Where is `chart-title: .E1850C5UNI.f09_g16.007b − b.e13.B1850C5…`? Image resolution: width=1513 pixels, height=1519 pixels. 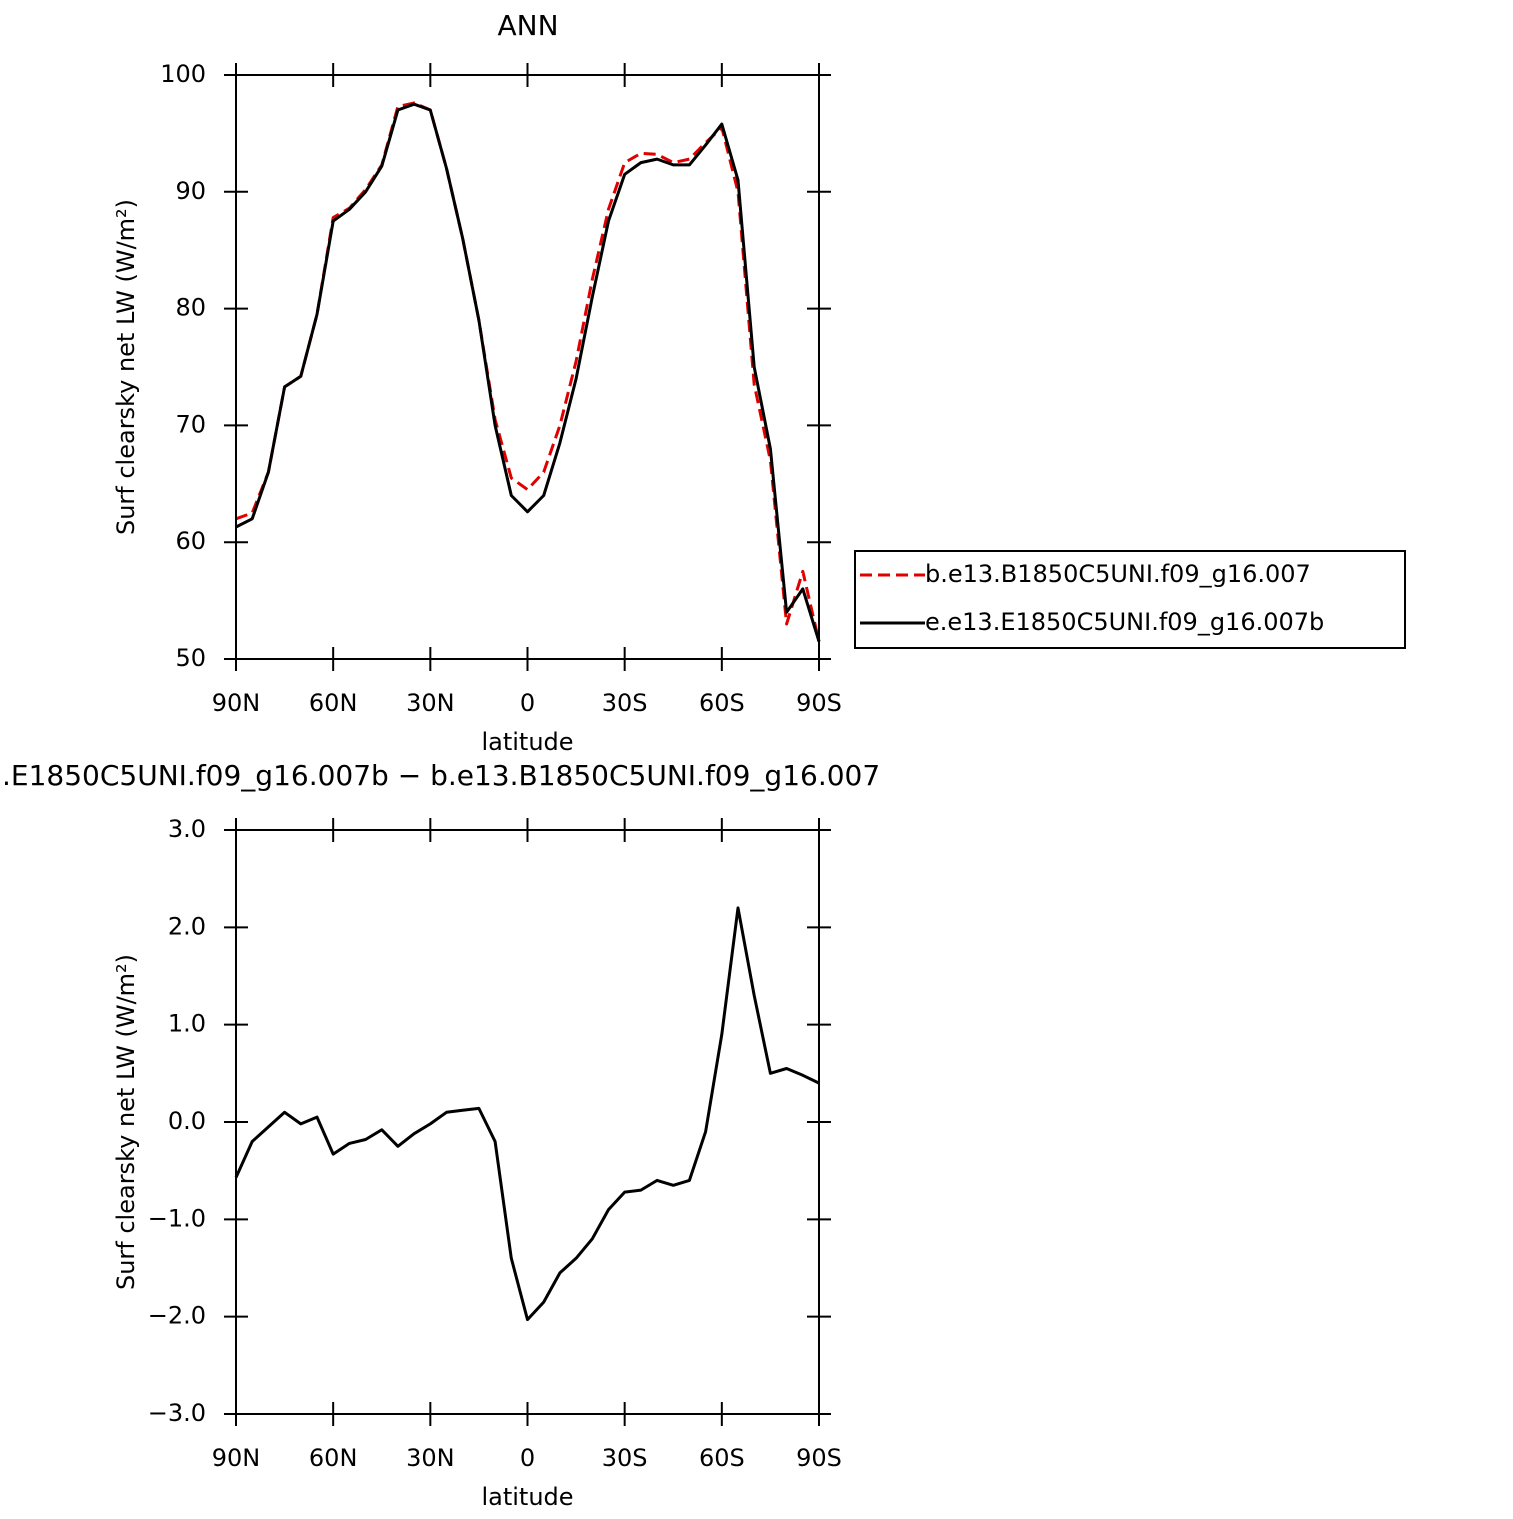 chart-title: .E1850C5UNI.f09_g16.007b − b.e13.B1850C5… is located at coordinates (441, 775).